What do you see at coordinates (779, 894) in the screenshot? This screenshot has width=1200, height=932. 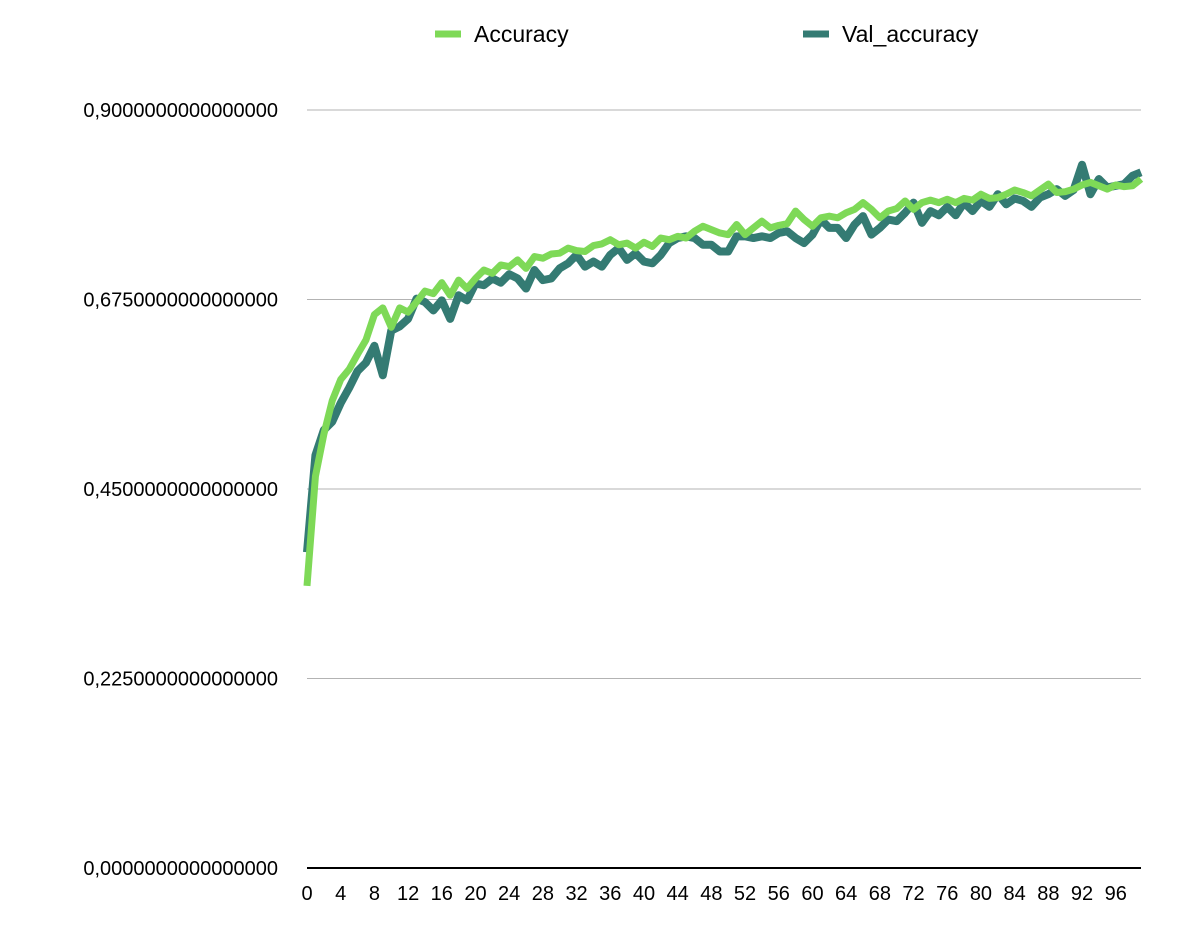 I see `x-tick-label: 56` at bounding box center [779, 894].